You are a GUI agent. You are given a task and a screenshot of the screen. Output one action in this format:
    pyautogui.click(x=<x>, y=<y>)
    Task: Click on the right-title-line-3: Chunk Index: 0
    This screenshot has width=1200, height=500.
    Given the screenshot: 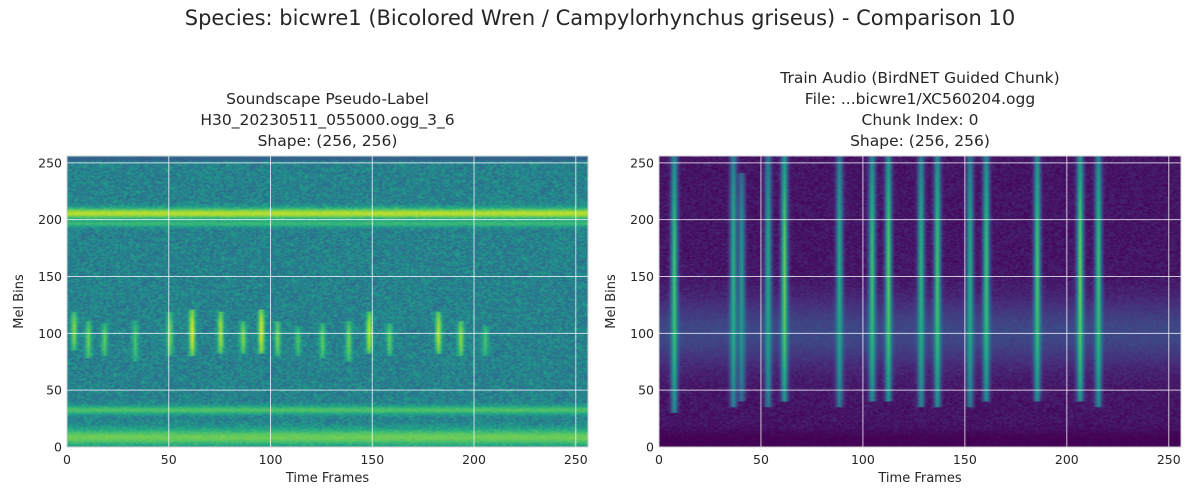 What is the action you would take?
    pyautogui.click(x=920, y=120)
    